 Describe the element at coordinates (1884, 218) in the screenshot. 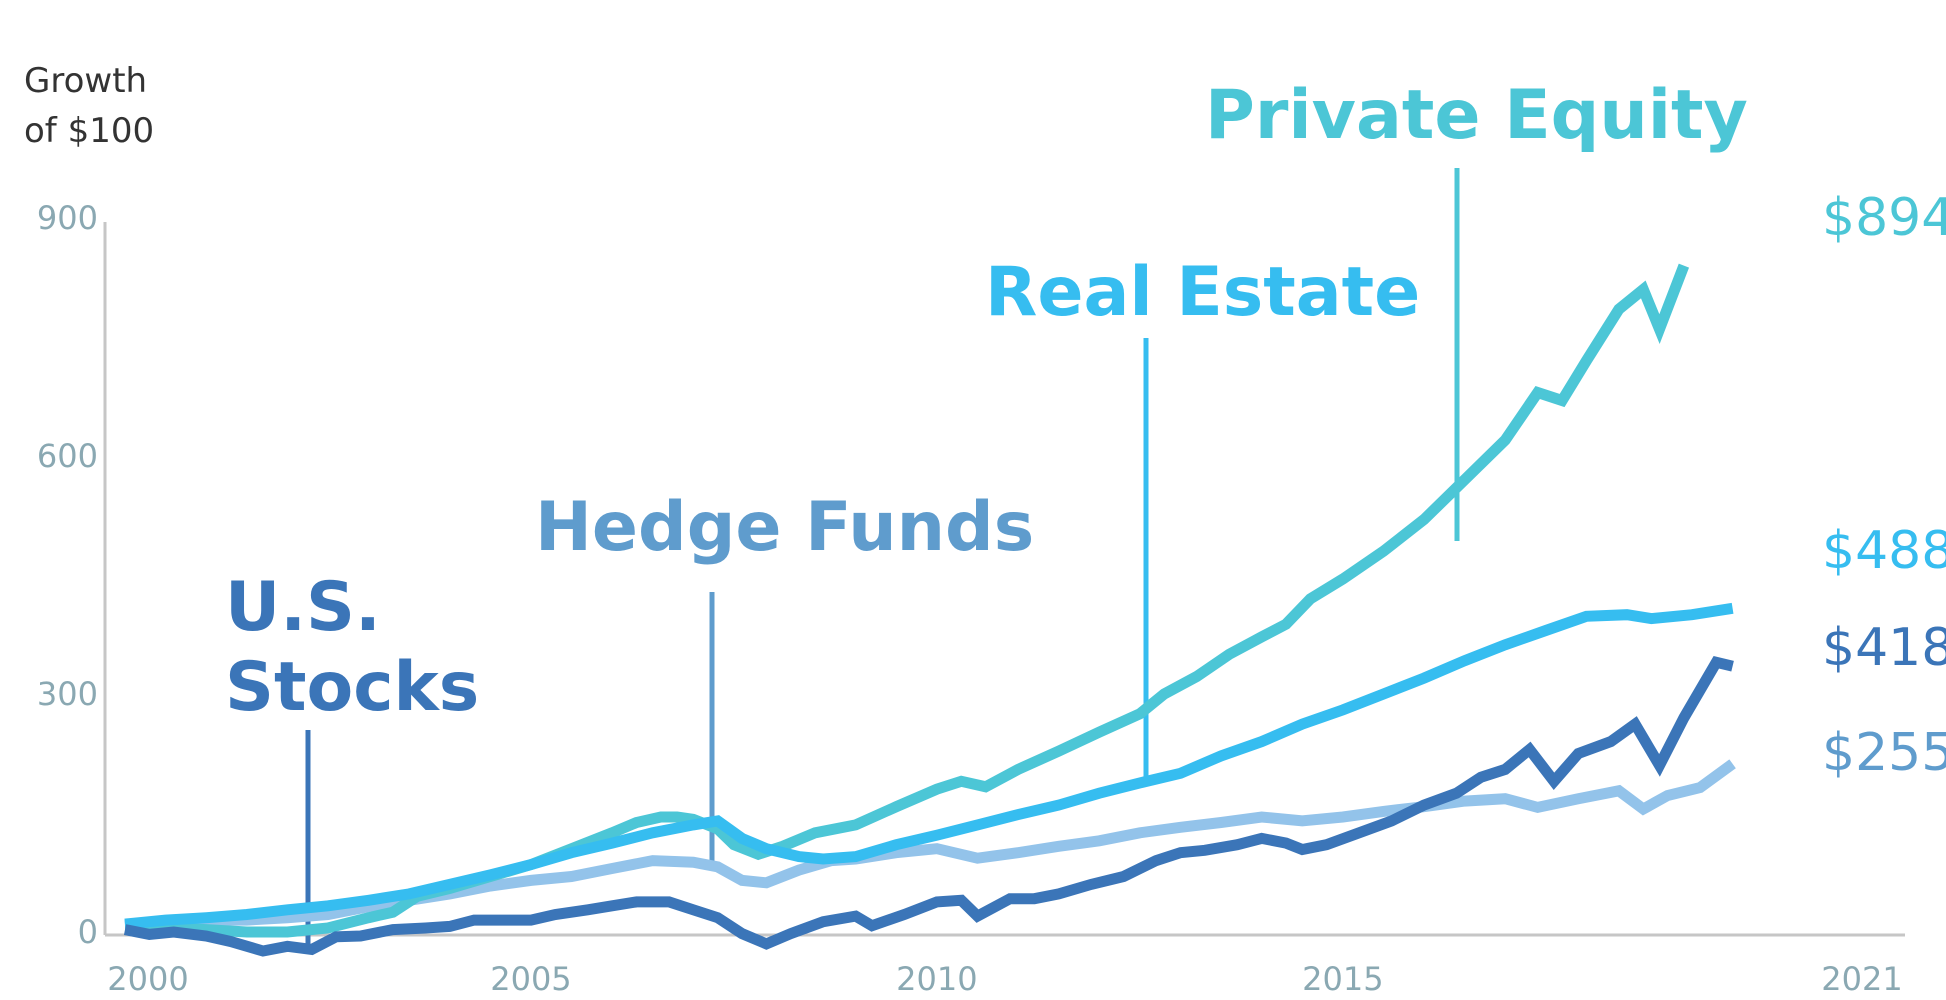

I see `end-value-label-private-equity: $894` at that location.